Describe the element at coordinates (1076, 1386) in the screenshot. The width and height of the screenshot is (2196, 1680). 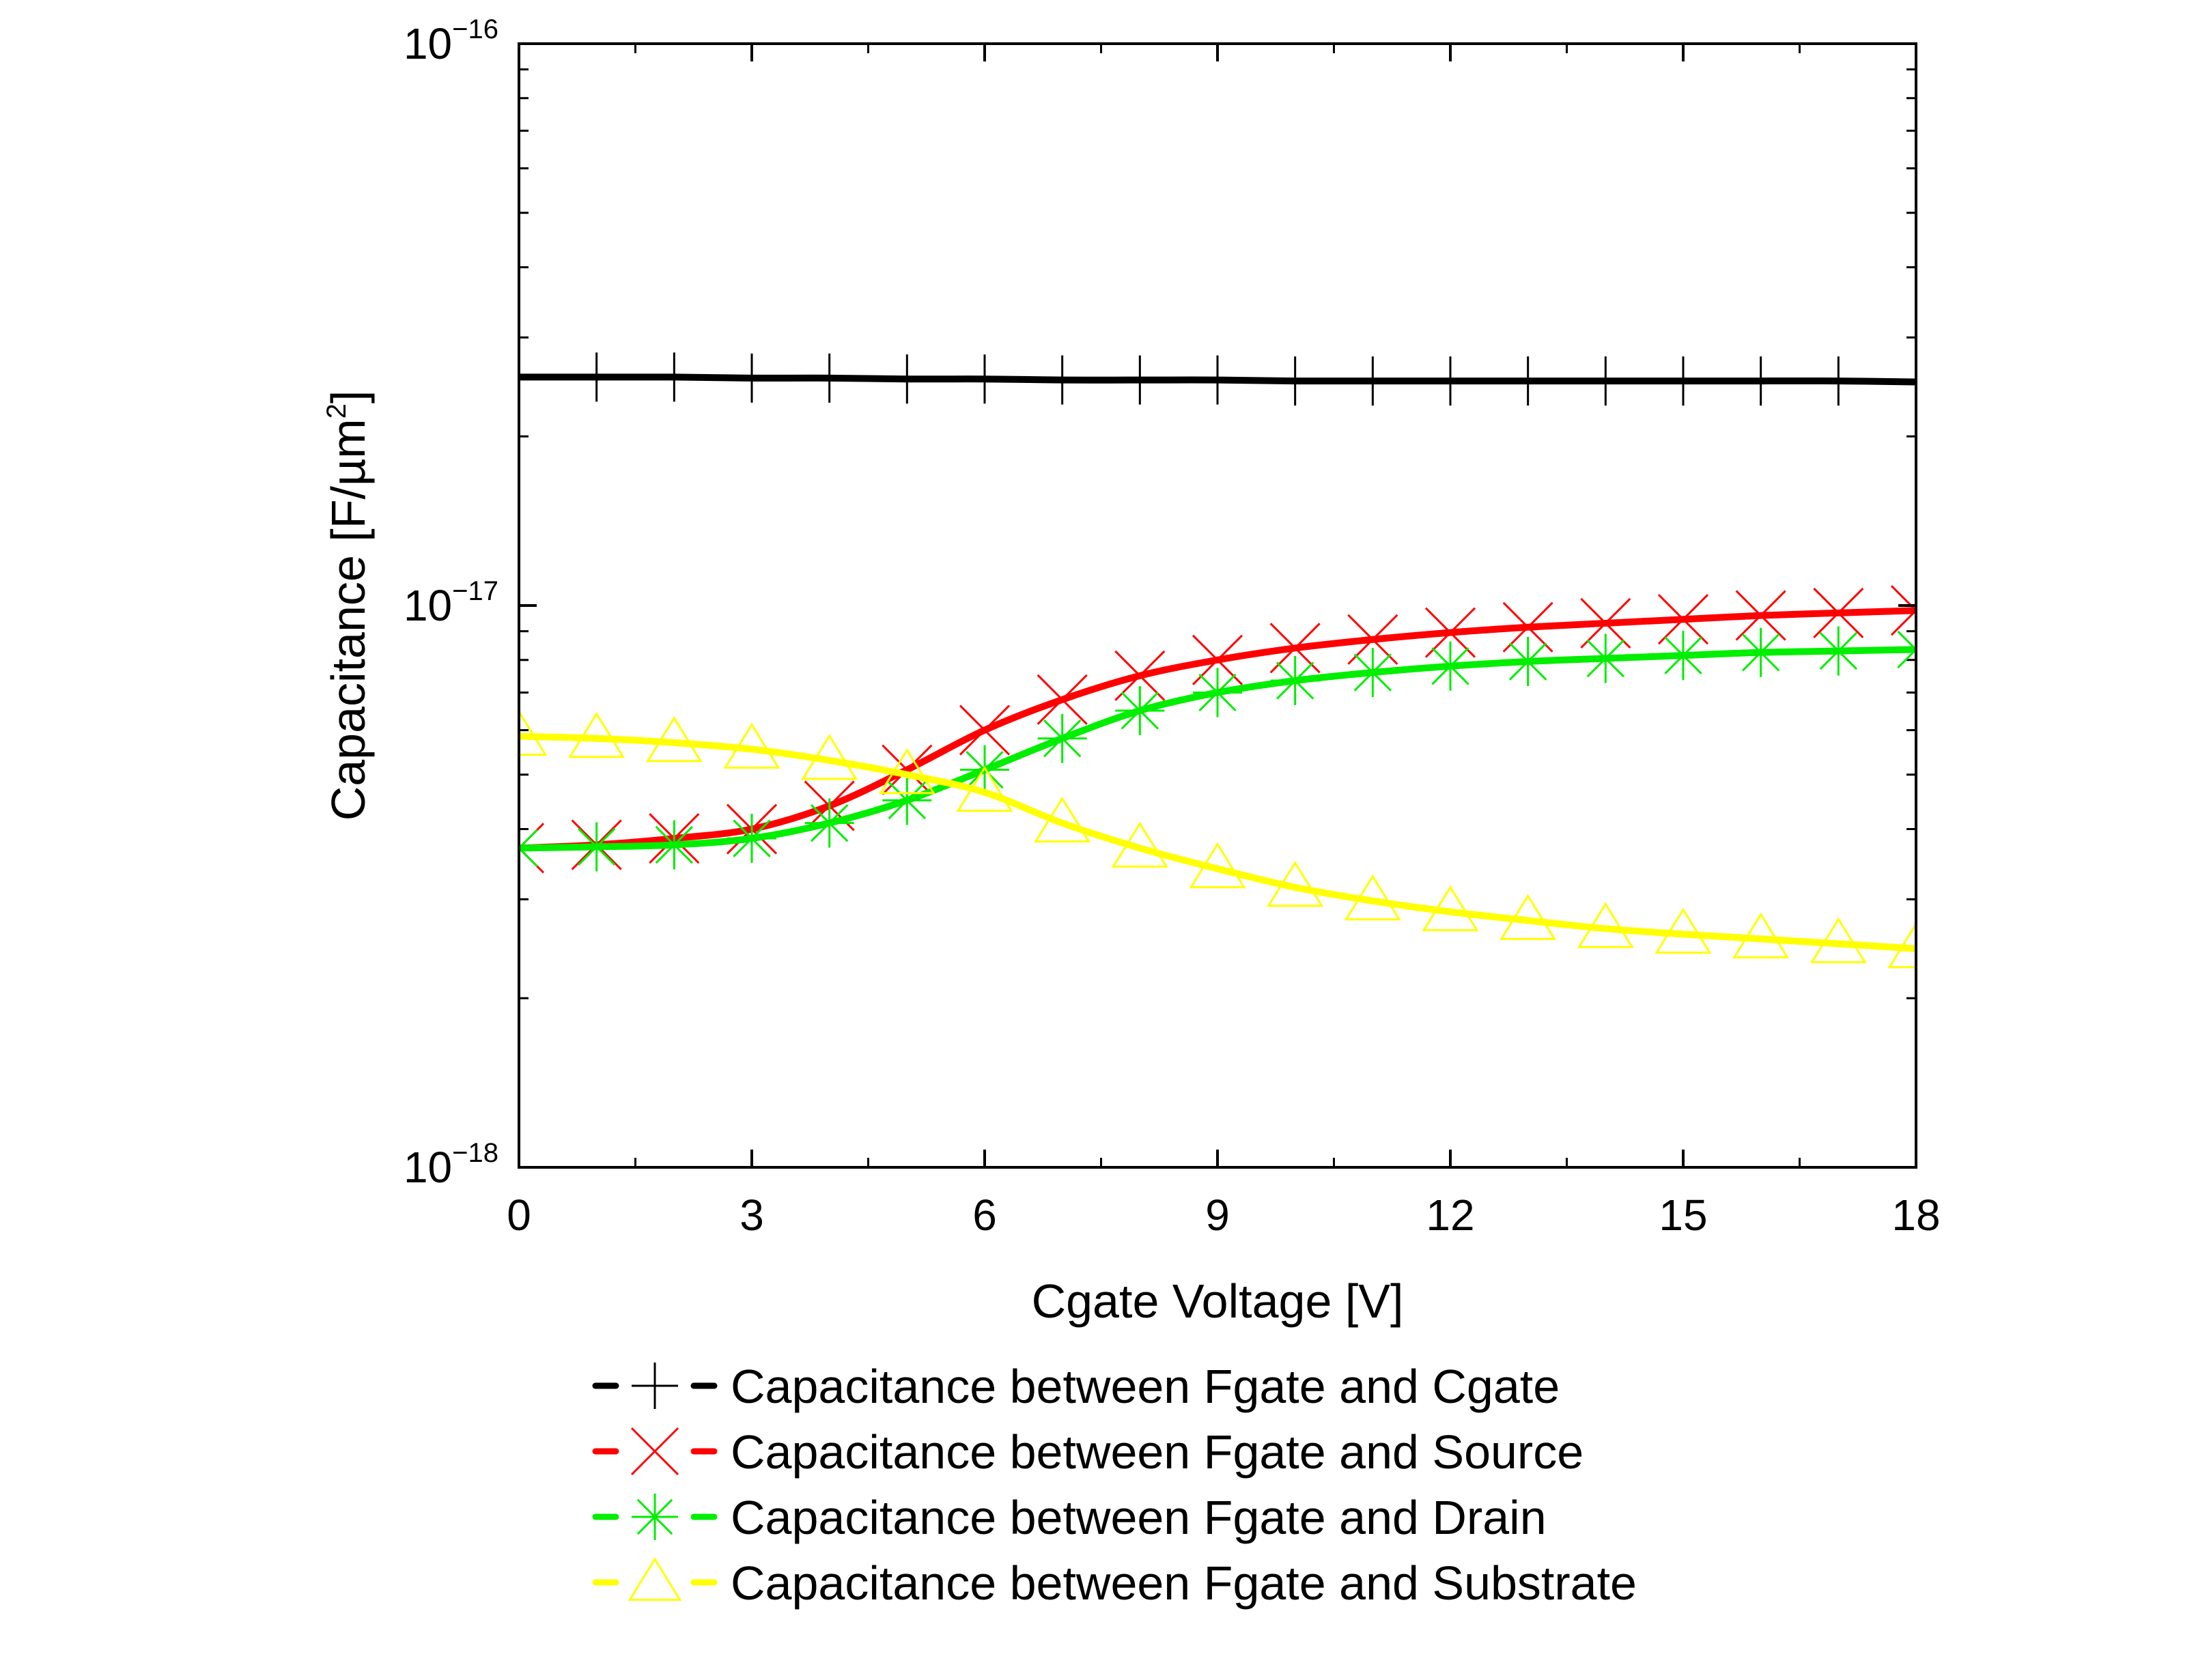
I see `legend-item: Capacitance between Fgate and Cgate` at that location.